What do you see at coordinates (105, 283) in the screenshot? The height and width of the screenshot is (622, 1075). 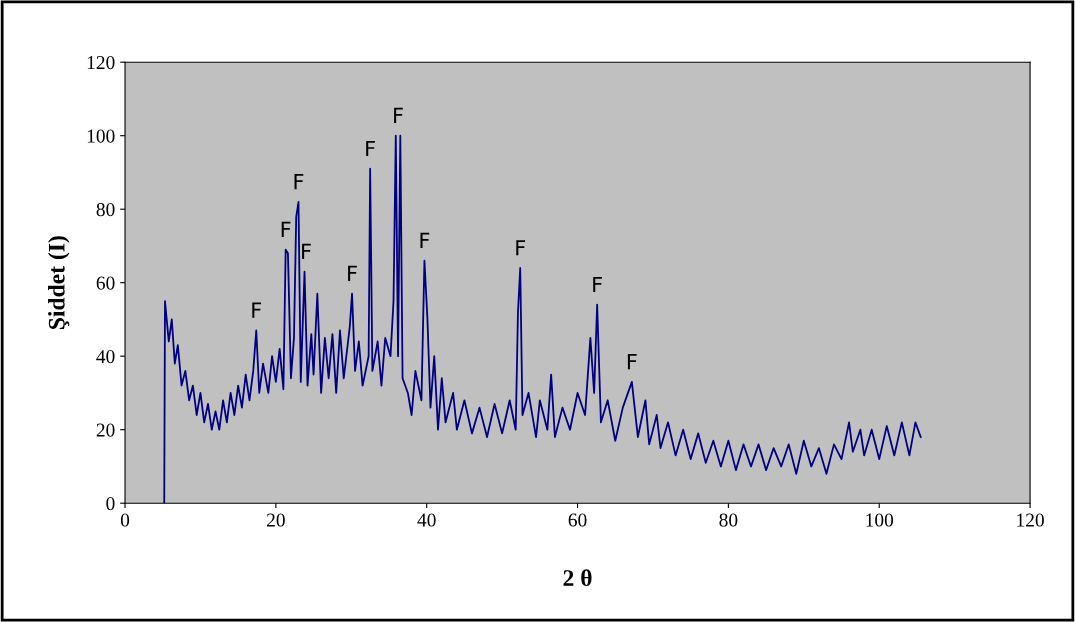 I see `y-tick-label: 60` at bounding box center [105, 283].